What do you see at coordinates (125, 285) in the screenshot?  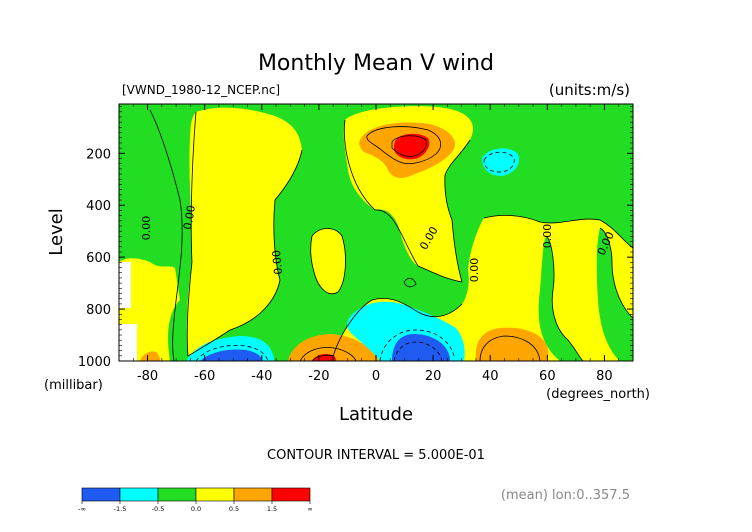 I see `missing-data-block` at bounding box center [125, 285].